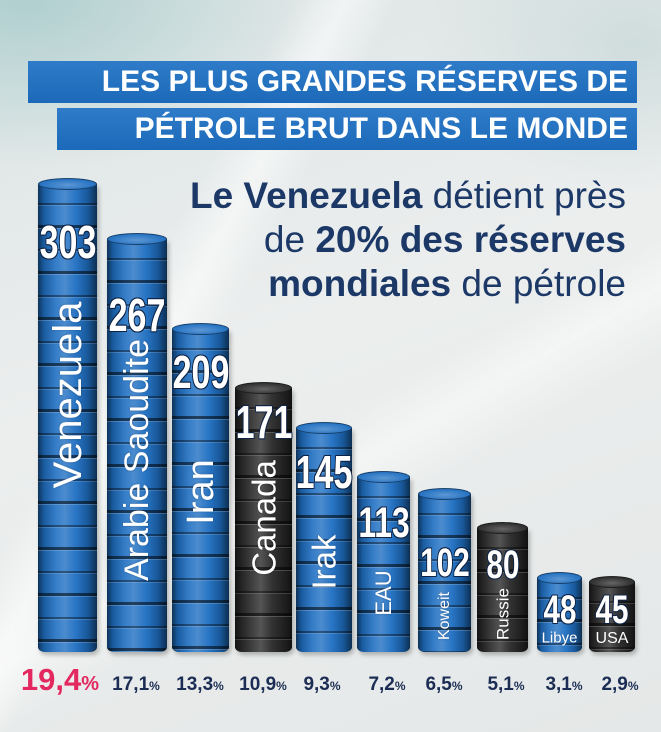 Image resolution: width=661 pixels, height=732 pixels. What do you see at coordinates (502, 614) in the screenshot?
I see `country-label: Russie` at bounding box center [502, 614].